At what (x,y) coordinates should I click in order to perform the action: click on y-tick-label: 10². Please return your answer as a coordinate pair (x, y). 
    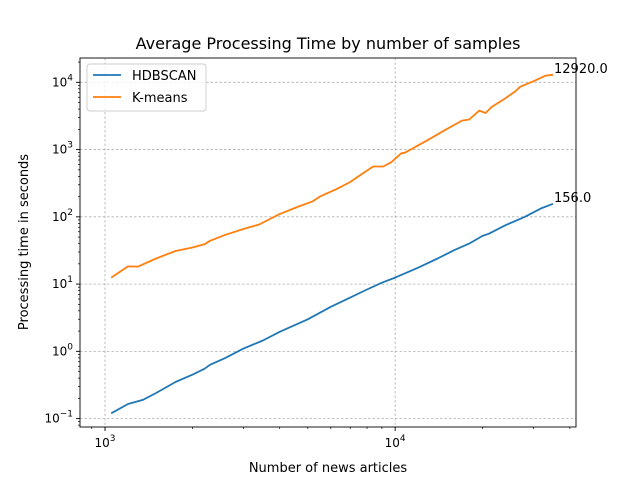
    Looking at the image, I should click on (62, 216).